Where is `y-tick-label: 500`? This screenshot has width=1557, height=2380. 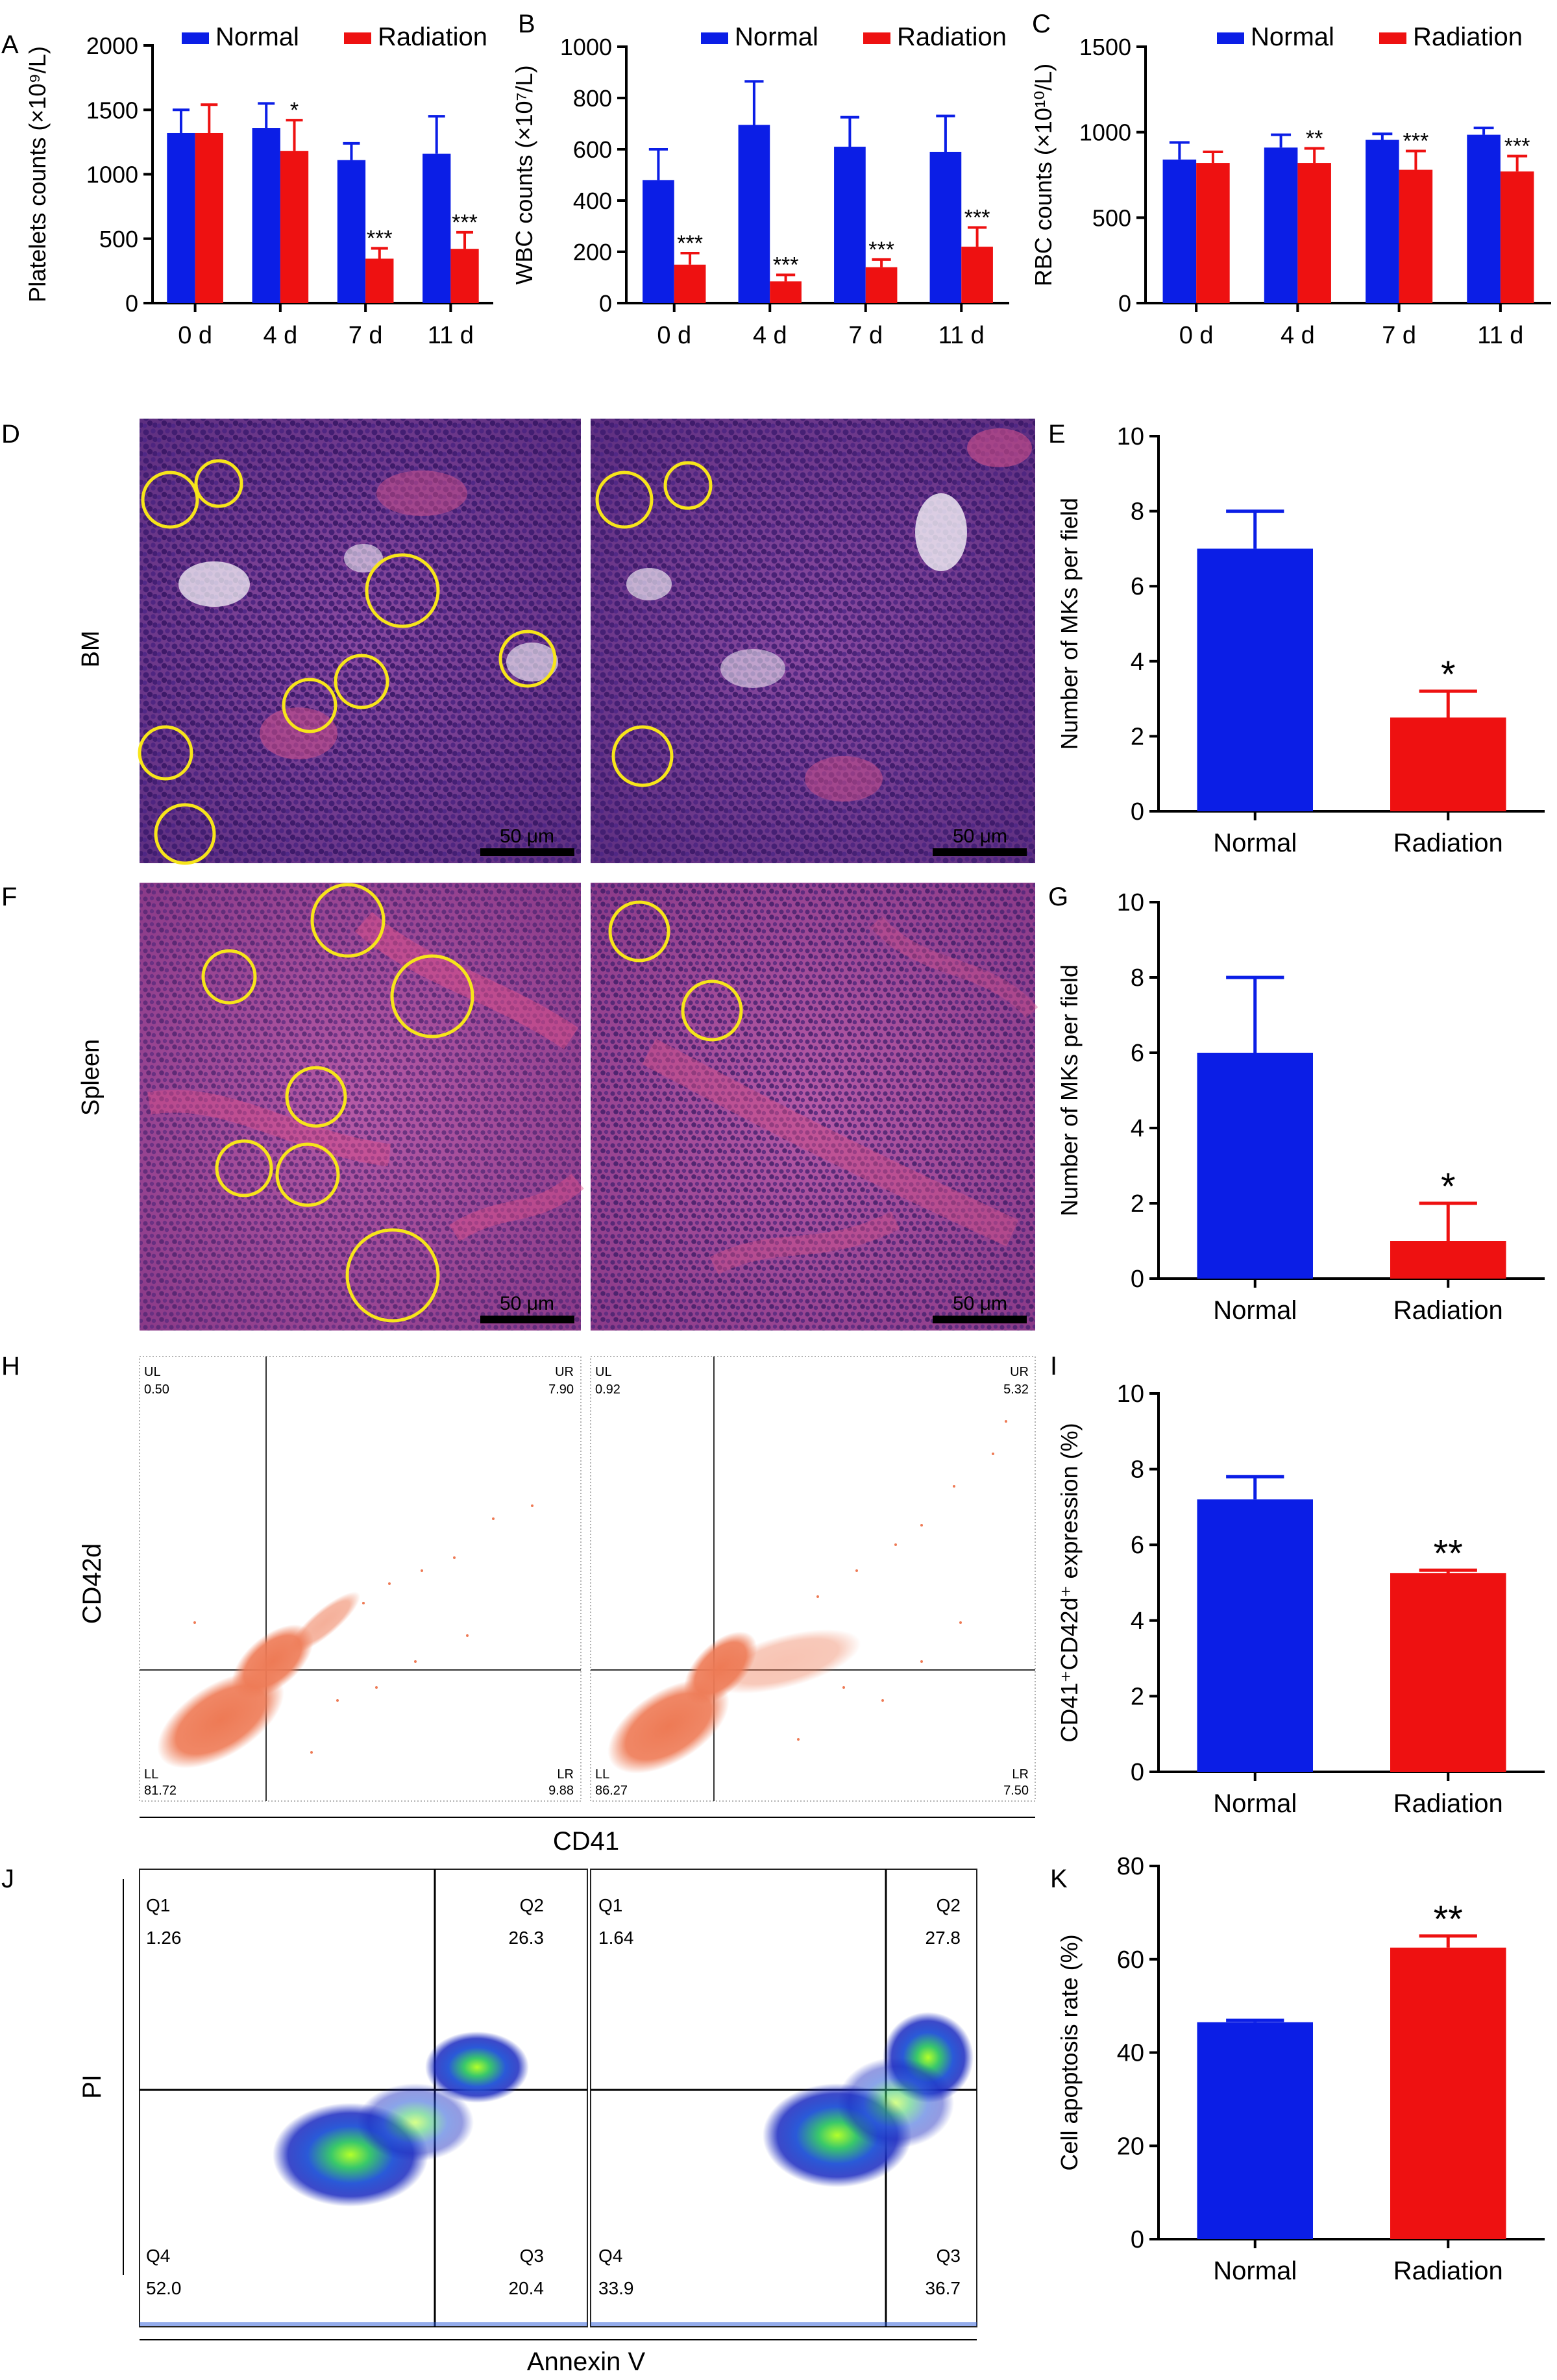 y-tick-label: 500 is located at coordinates (118, 239).